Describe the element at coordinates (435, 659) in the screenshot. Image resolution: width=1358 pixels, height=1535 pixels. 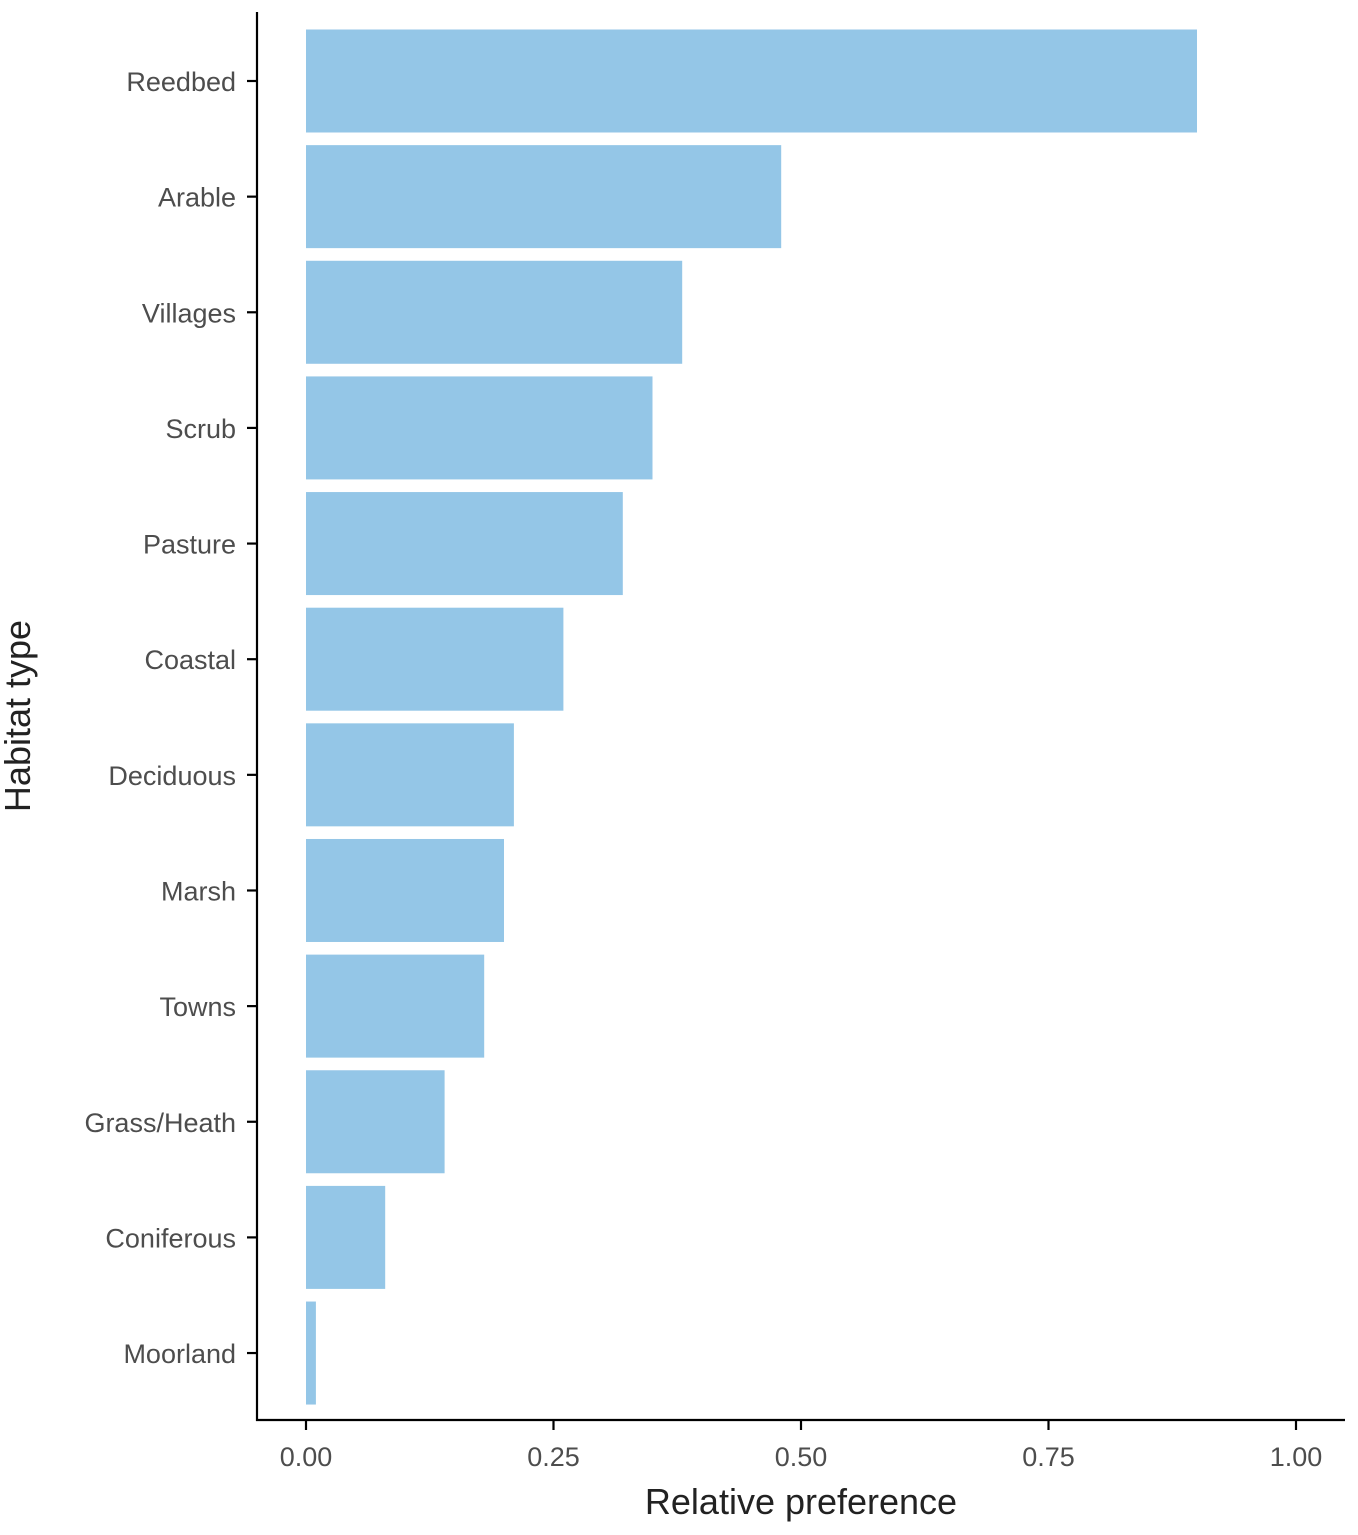
I see `bar-coastal` at that location.